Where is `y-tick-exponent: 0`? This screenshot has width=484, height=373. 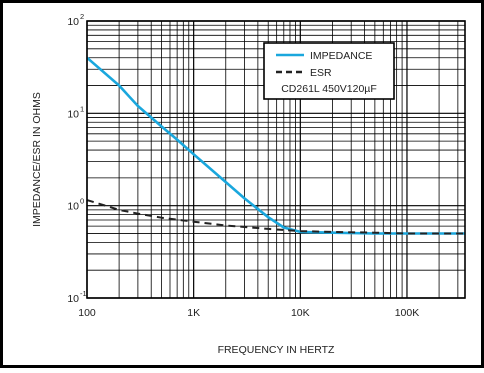 y-tick-exponent: 0 is located at coordinates (82, 201).